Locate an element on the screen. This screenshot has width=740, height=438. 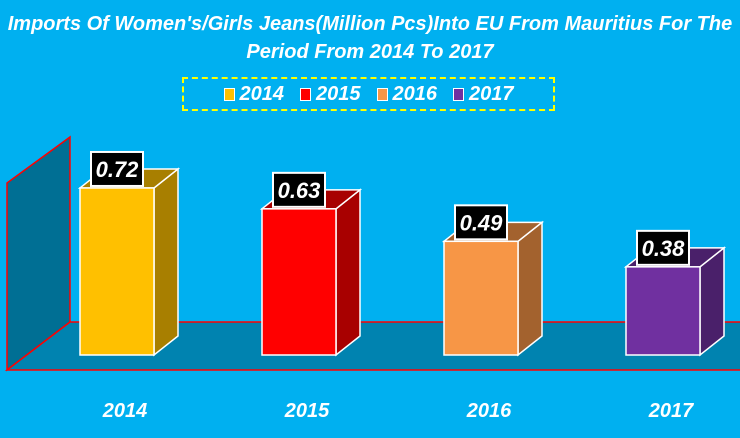
chart-title-line2: Period From 2014 To 2017 is located at coordinates (370, 52).